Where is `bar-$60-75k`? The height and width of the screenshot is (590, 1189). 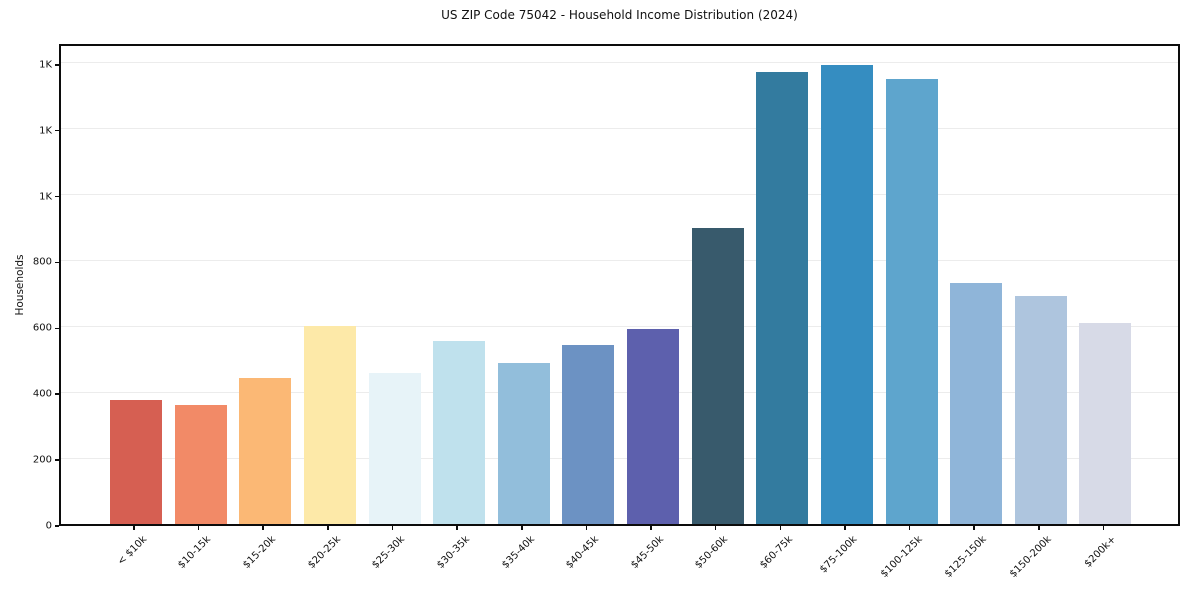
bar-$60-75k is located at coordinates (782, 297).